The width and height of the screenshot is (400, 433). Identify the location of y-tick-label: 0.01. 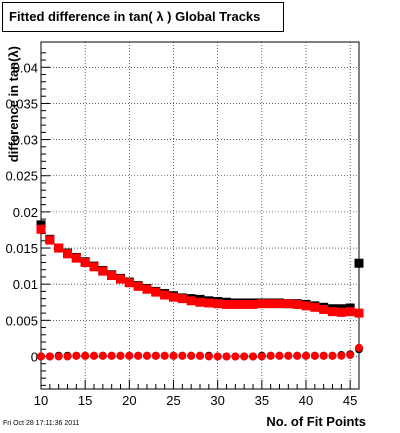
(25, 284).